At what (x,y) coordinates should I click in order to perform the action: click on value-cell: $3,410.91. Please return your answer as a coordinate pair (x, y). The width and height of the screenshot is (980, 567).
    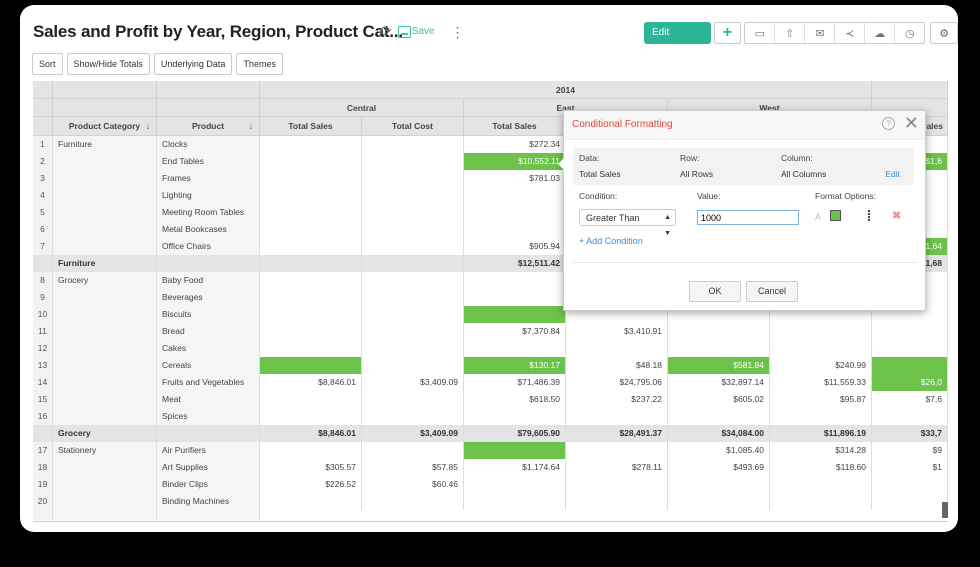
    Looking at the image, I should click on (617, 331).